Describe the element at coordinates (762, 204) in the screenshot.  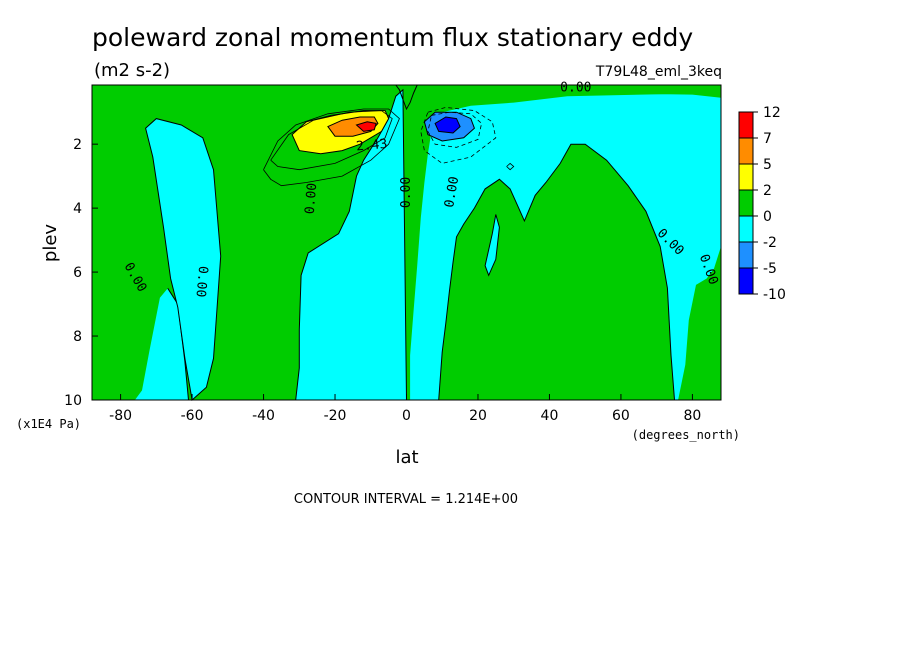
I see `colorbar: 12 7 5 2 0 -2 -5 -10` at that location.